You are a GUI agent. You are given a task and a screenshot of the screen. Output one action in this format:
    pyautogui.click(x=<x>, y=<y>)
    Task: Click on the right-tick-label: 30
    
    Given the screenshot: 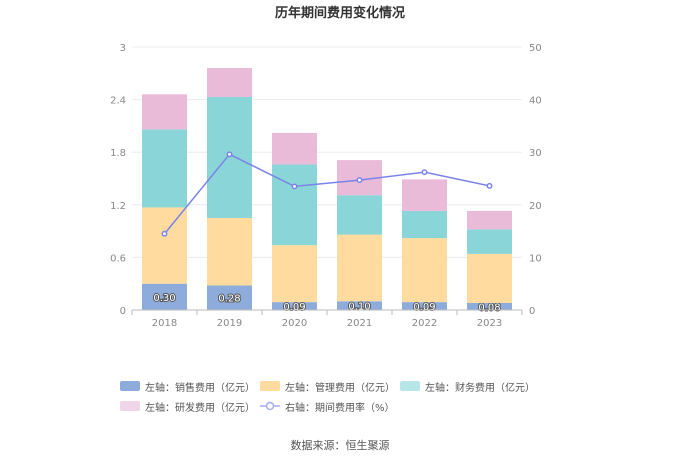 What is the action you would take?
    pyautogui.click(x=535, y=153)
    